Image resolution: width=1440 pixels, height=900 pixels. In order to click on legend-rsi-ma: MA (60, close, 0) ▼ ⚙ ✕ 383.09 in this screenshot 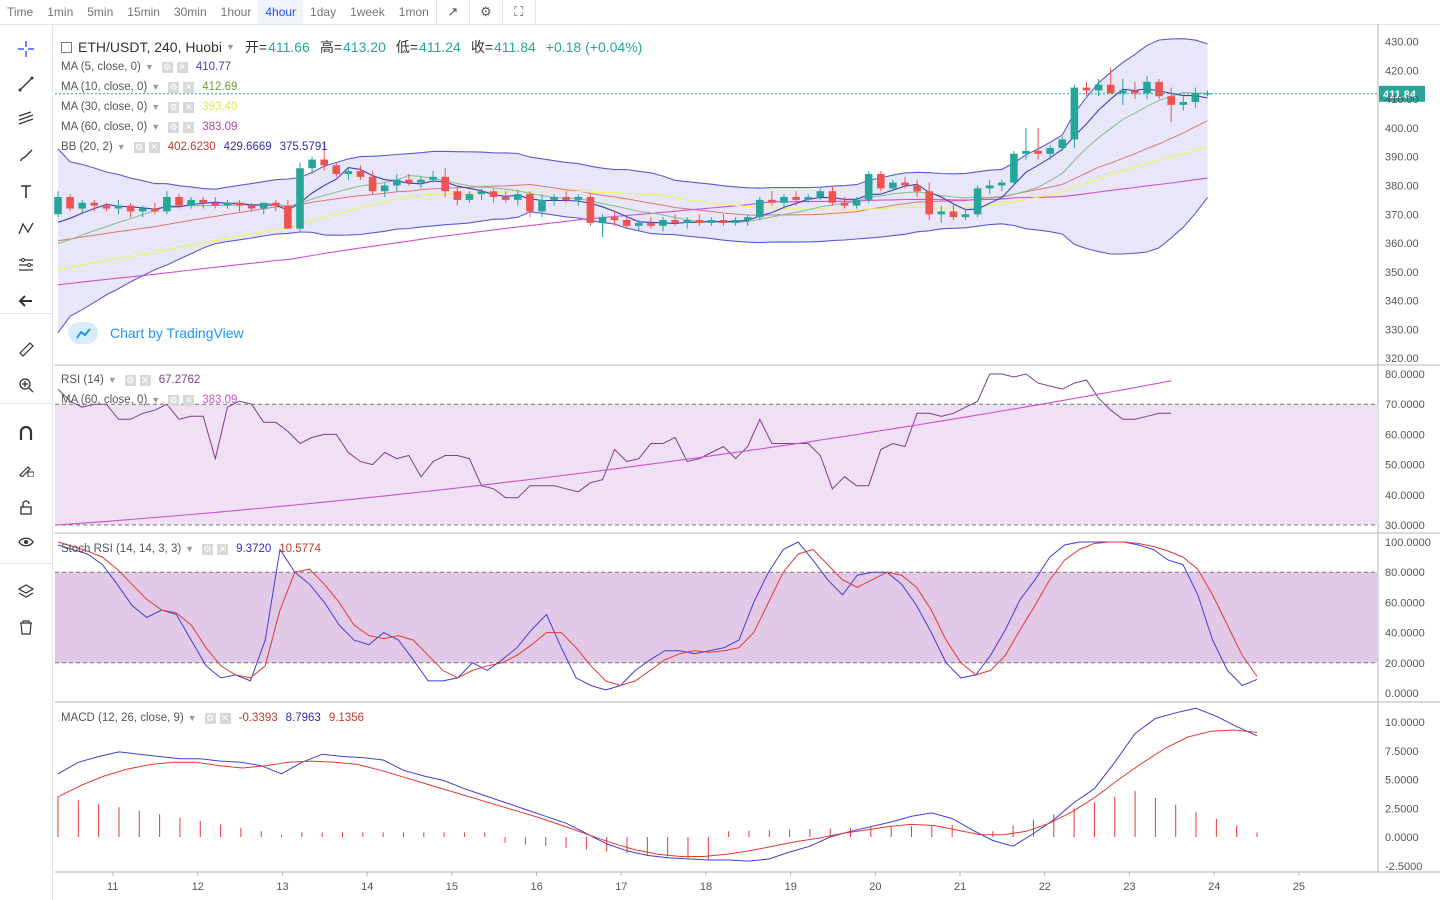, I will do `click(149, 400)`.